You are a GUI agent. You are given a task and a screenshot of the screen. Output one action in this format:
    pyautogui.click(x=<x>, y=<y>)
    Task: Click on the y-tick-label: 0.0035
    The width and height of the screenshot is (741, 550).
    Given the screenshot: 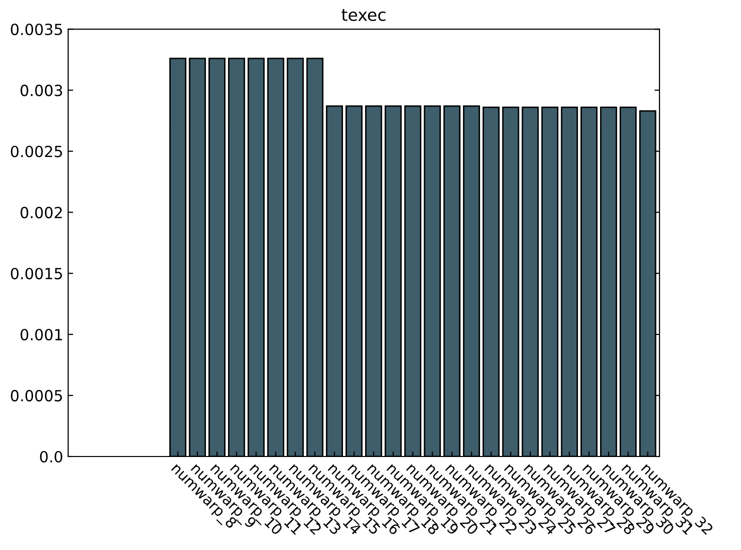 What is the action you would take?
    pyautogui.click(x=36, y=30)
    